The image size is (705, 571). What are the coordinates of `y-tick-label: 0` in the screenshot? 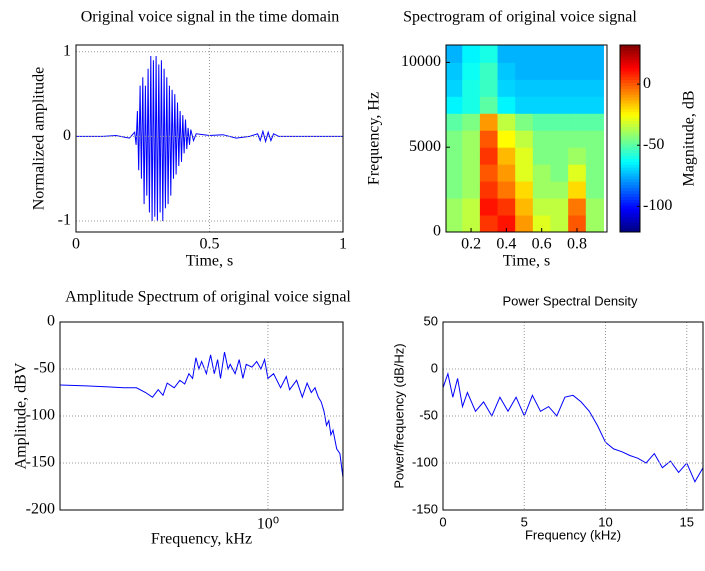 It's located at (437, 231).